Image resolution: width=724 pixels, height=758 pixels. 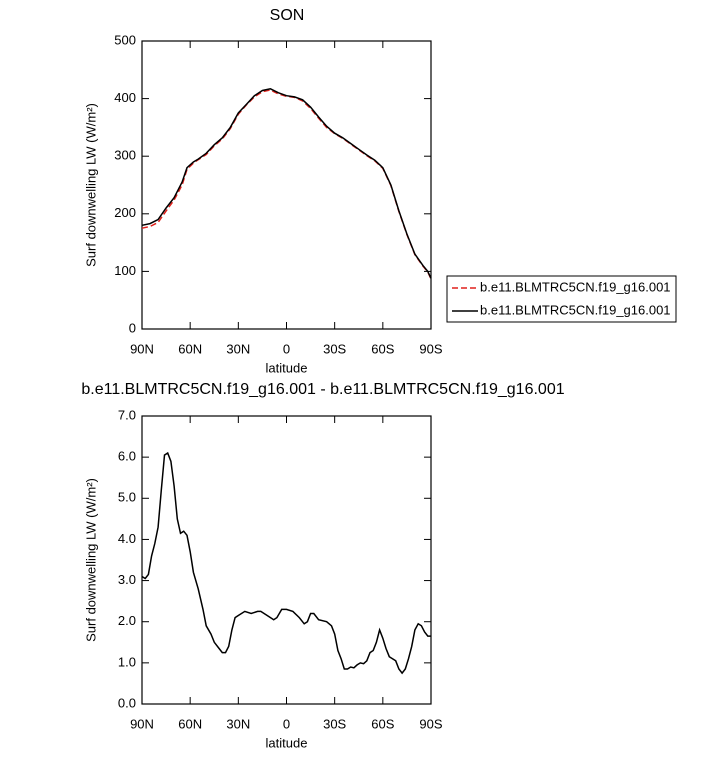 What do you see at coordinates (125, 39) in the screenshot?
I see `y-tick-label: 500` at bounding box center [125, 39].